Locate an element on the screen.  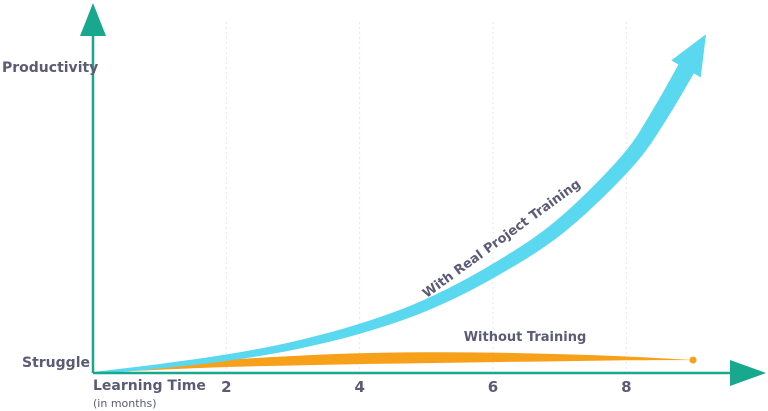
x-tick-label-6: 6 is located at coordinates (493, 387).